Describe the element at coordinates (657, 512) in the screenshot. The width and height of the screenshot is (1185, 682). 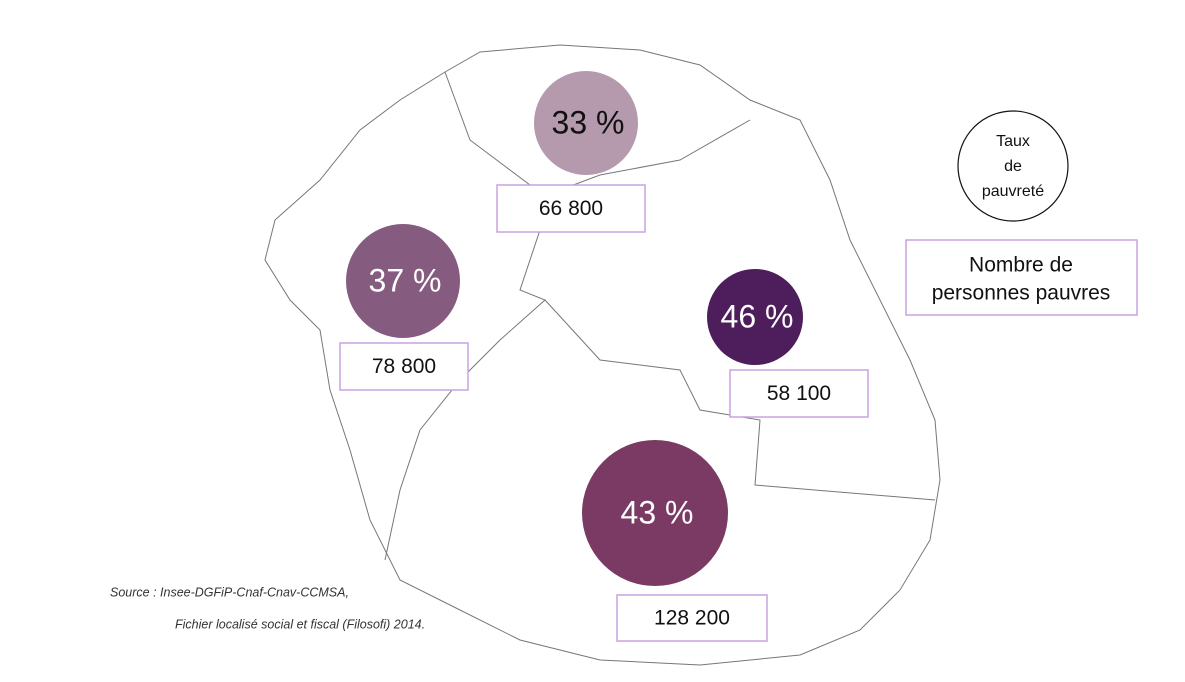
I see `rate-label: 43 %` at that location.